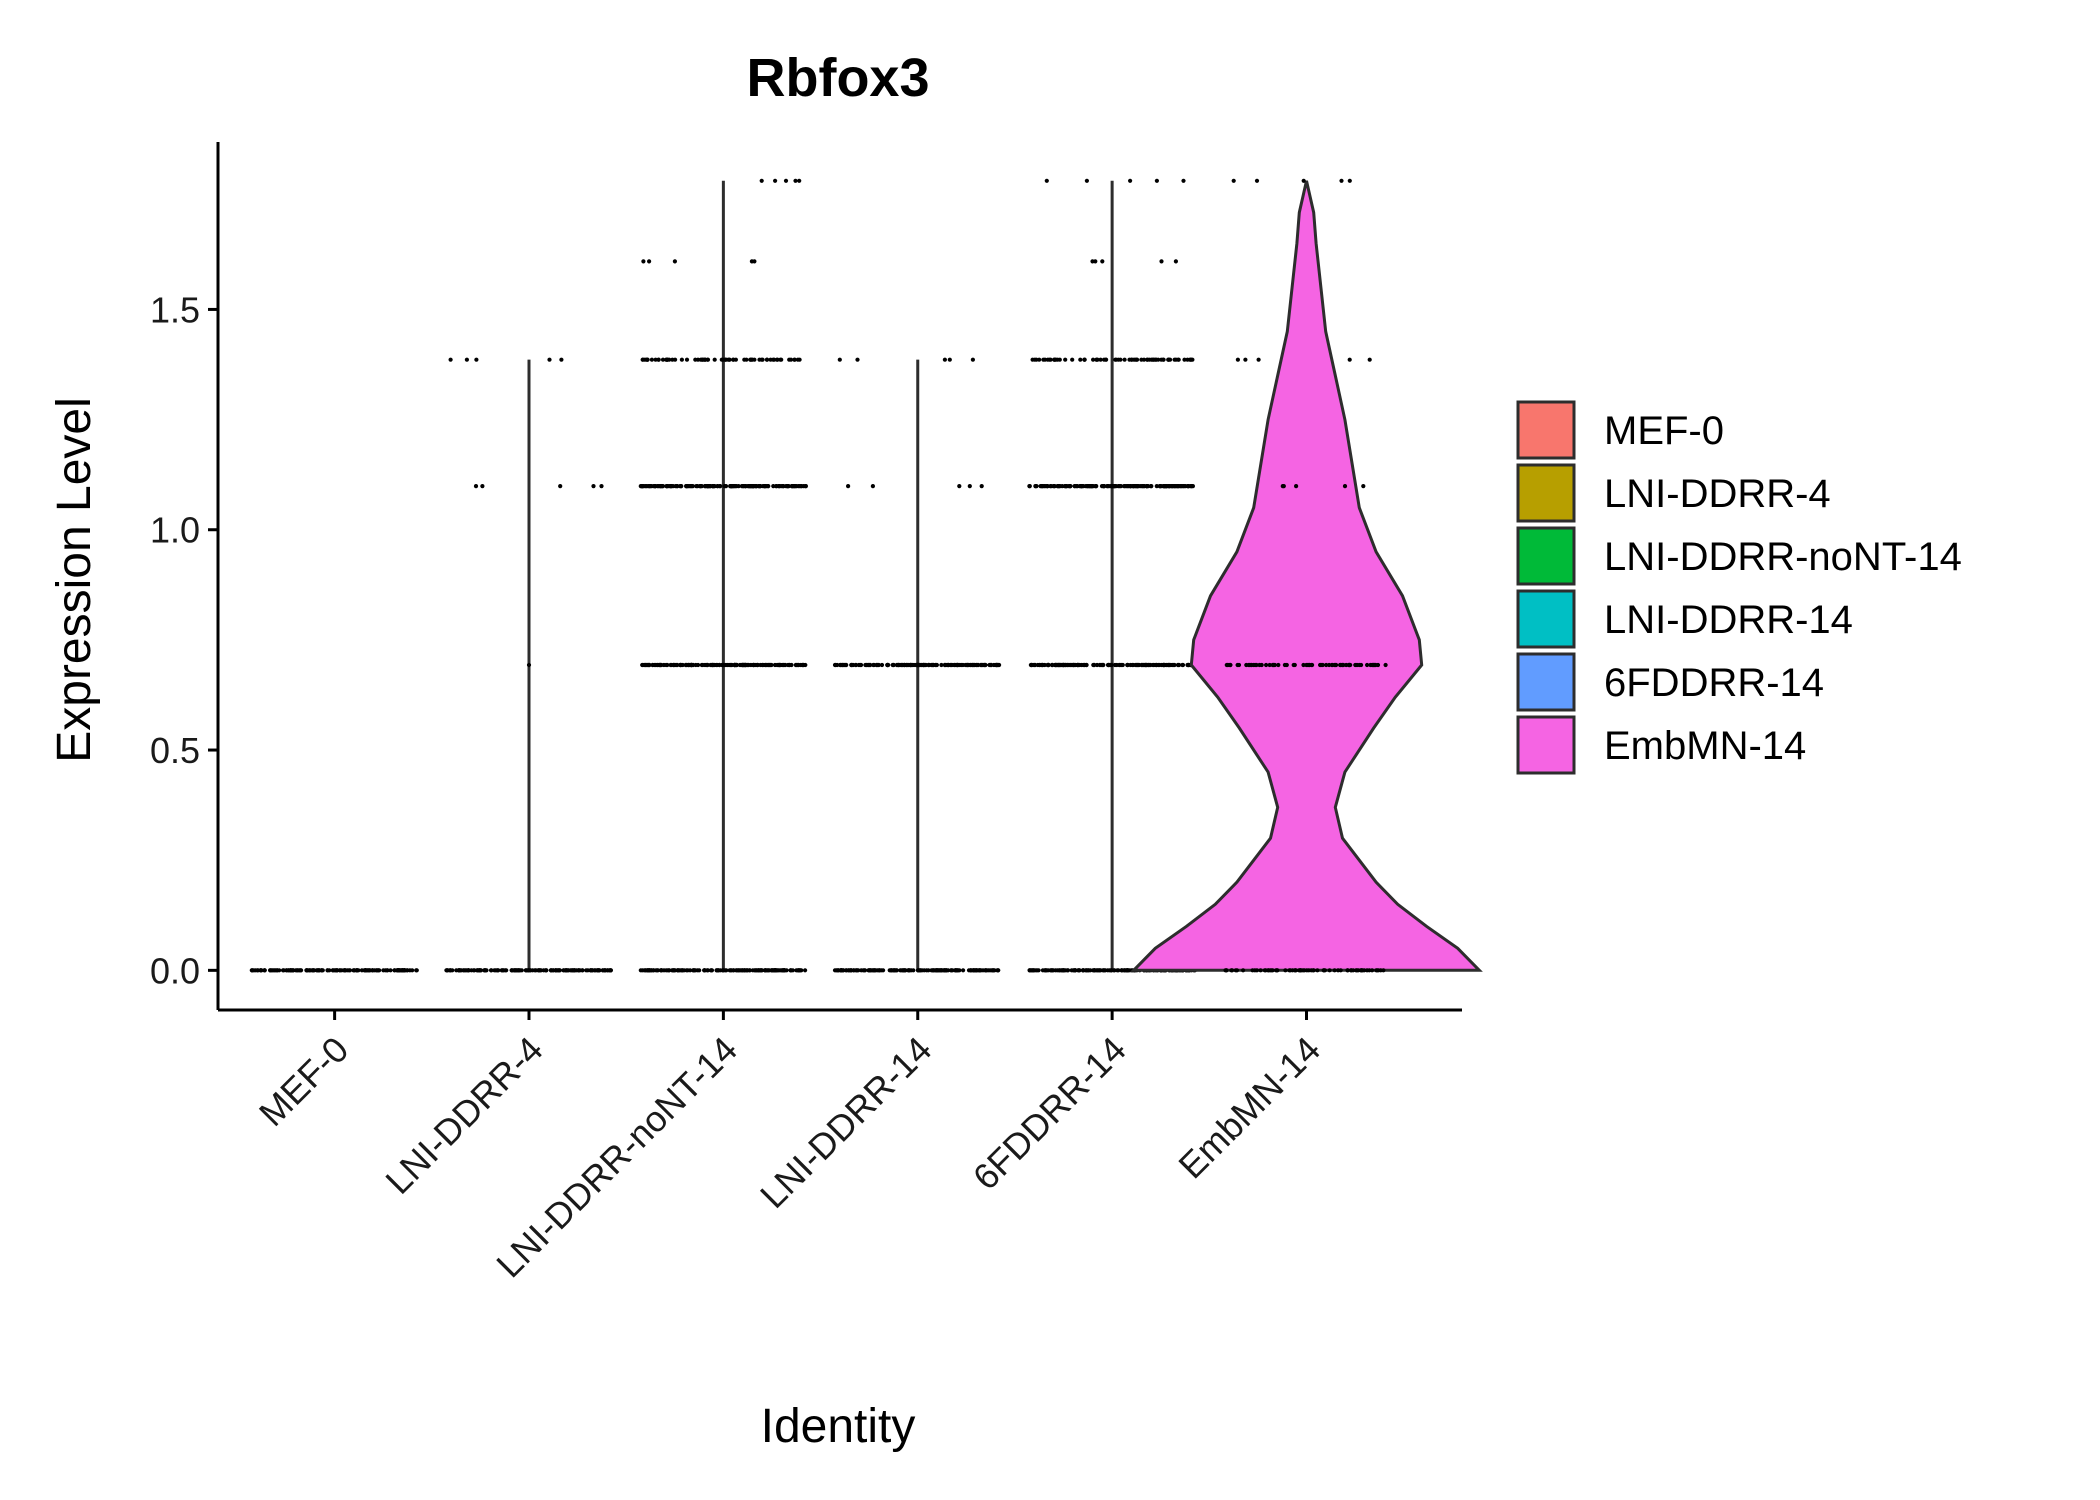  I want to click on legend-item: LNI-DDRR-noNT-14, so click(1739, 556).